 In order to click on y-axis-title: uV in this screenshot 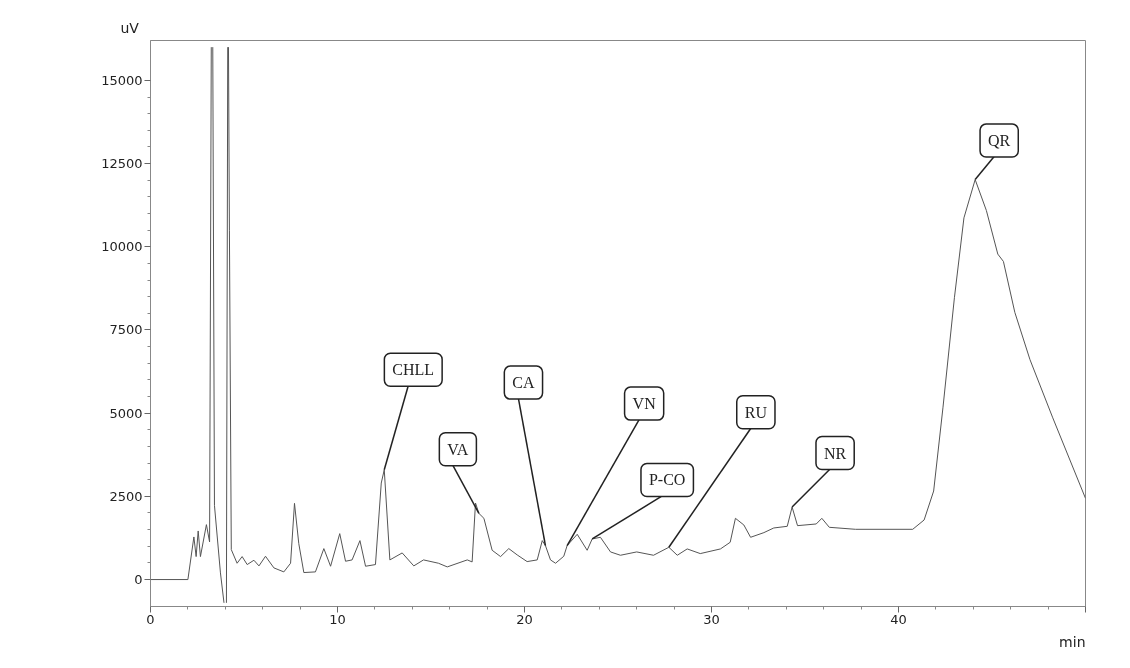, I will do `click(130, 27)`.